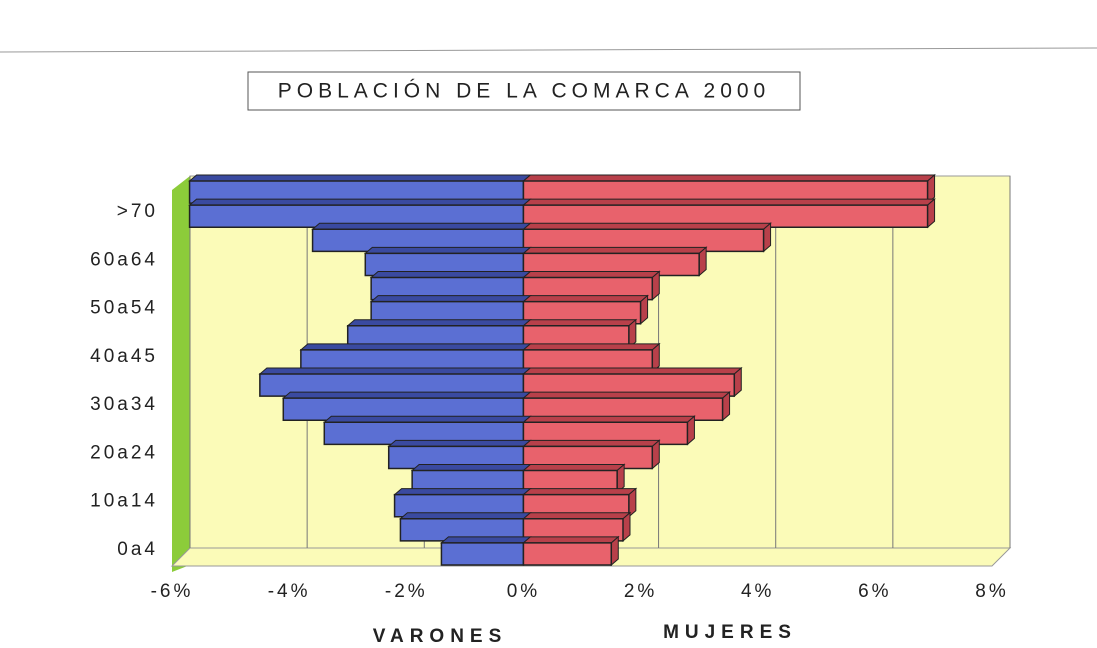 Image resolution: width=1097 pixels, height=648 pixels. What do you see at coordinates (124, 259) in the screenshot?
I see `y-tick-label: 60a64` at bounding box center [124, 259].